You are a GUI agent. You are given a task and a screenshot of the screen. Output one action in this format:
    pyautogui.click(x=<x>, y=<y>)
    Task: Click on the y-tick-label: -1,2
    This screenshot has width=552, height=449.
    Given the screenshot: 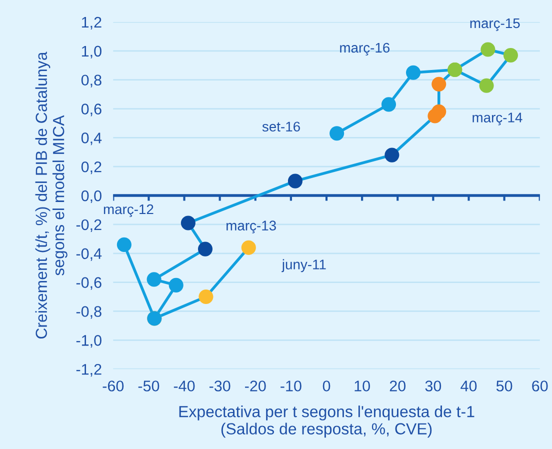 What is the action you would take?
    pyautogui.click(x=89, y=370)
    